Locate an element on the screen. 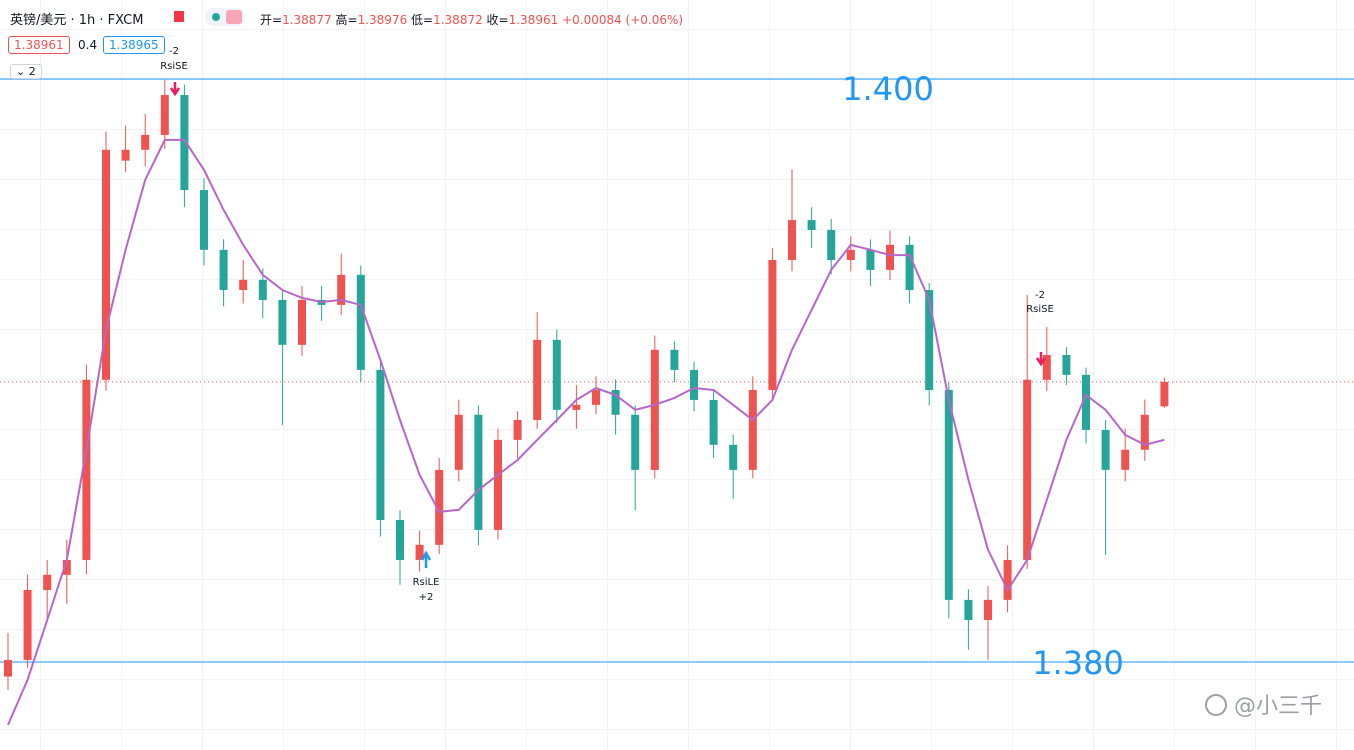  close-label: 收= is located at coordinates (497, 20).